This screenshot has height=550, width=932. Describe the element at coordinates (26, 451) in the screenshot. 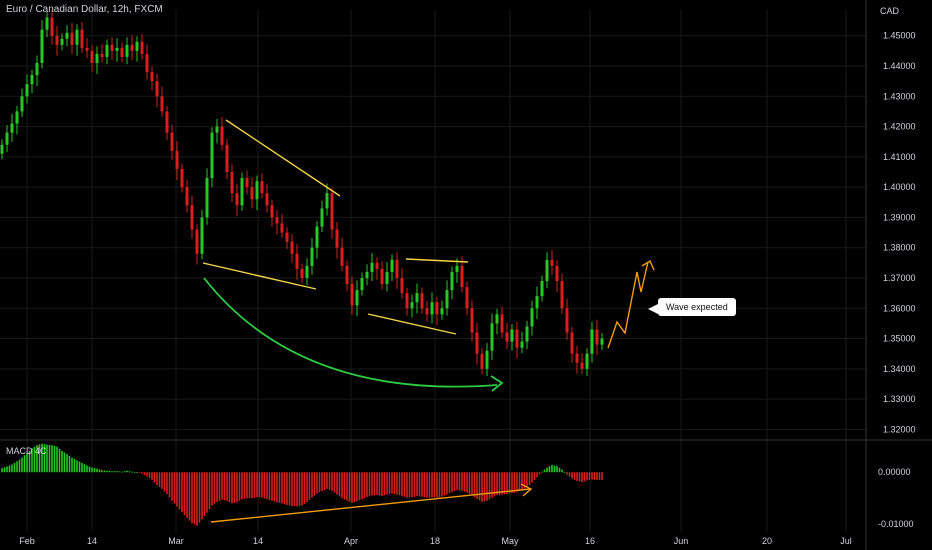

I see `macd-indicator-label: MACD 4C` at that location.